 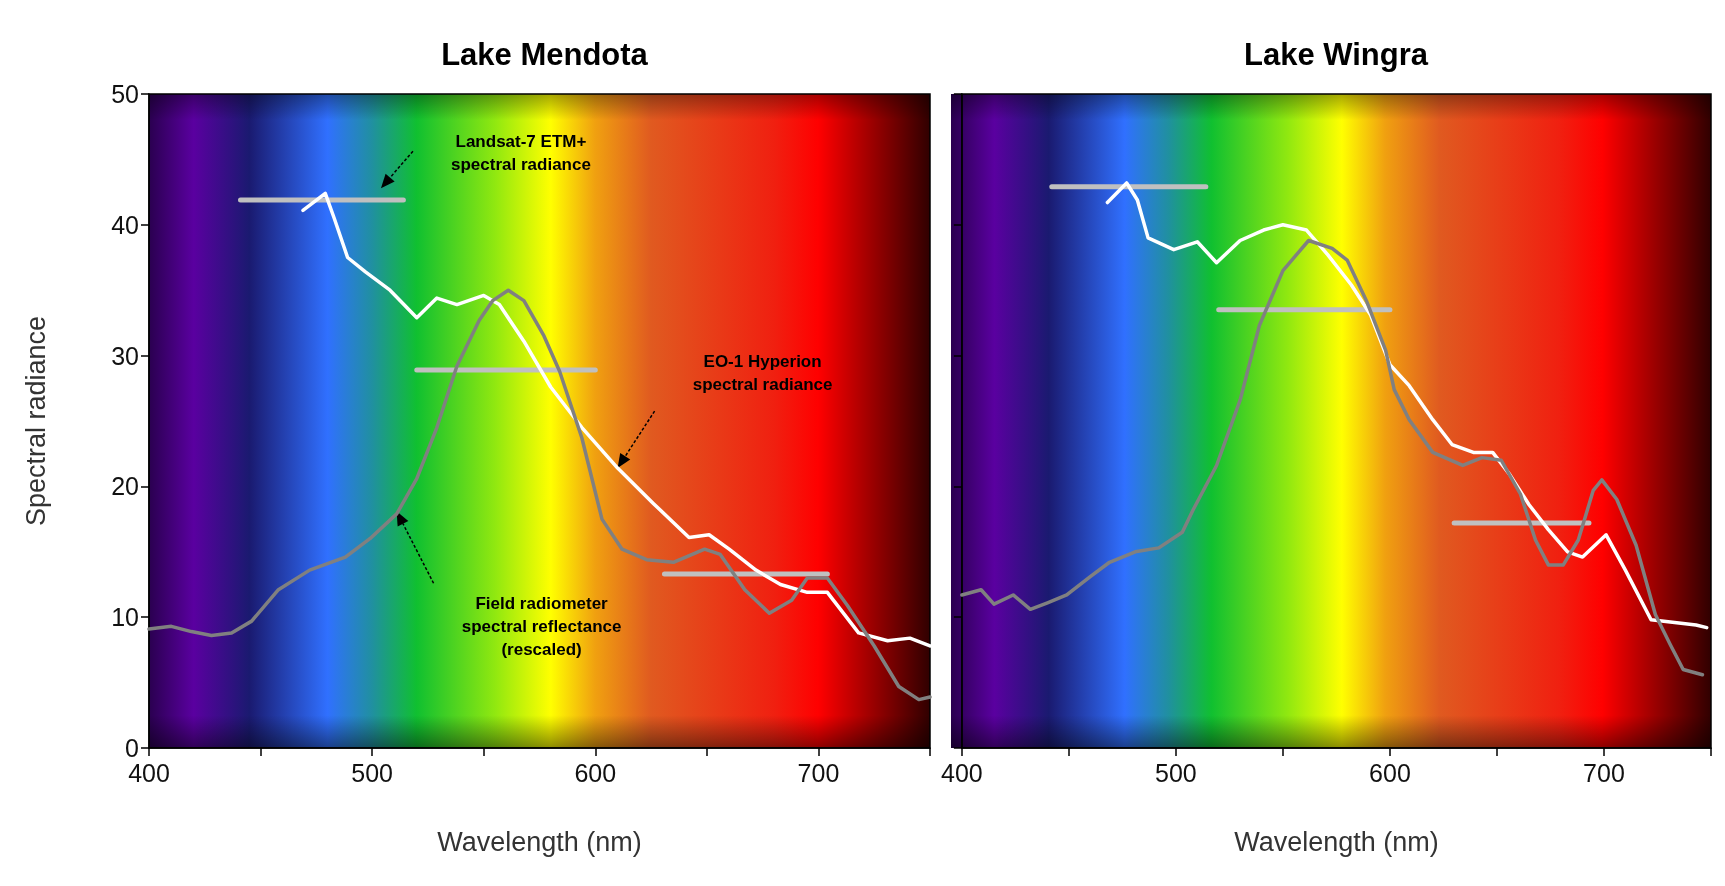 What do you see at coordinates (125, 486) in the screenshot?
I see `y-tick-label: 20` at bounding box center [125, 486].